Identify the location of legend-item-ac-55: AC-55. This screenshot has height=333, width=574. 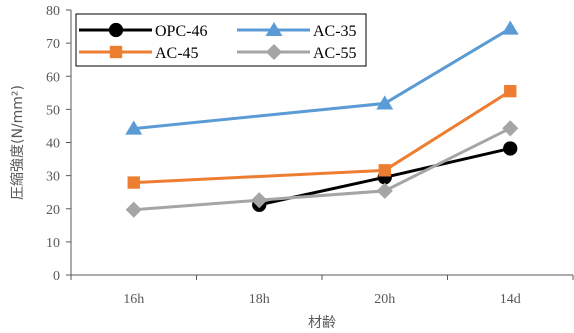
(297, 52).